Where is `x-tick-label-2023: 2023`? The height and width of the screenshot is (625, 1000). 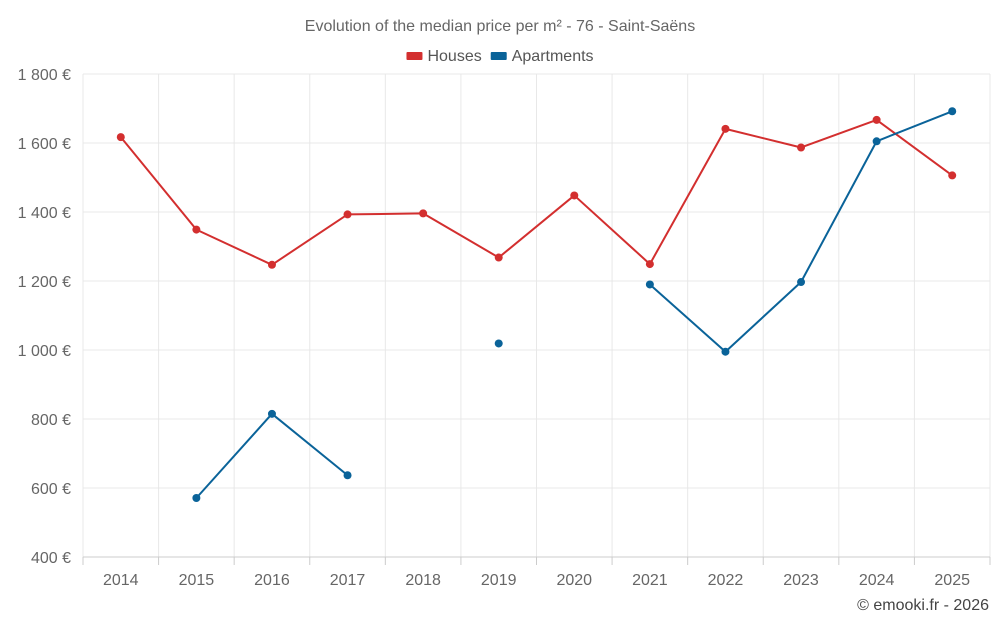 x-tick-label-2023: 2023 is located at coordinates (801, 580).